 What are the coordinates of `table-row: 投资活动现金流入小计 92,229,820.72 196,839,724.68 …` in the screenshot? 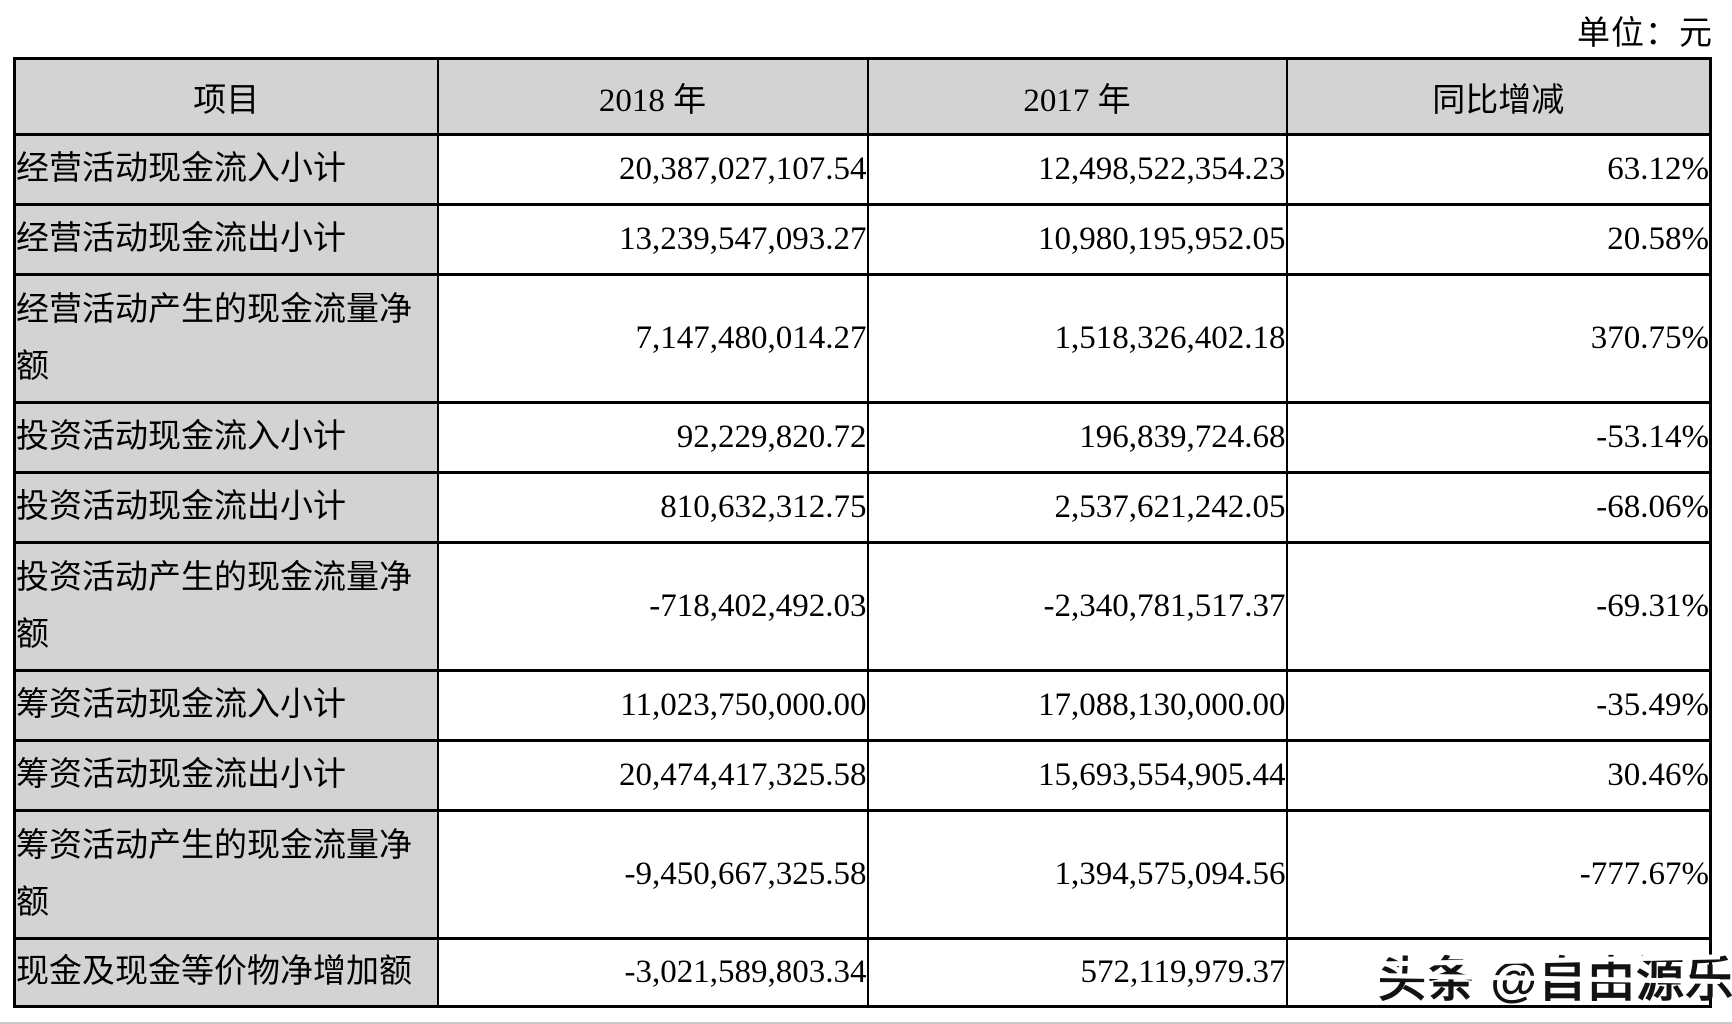 It's located at (862, 437).